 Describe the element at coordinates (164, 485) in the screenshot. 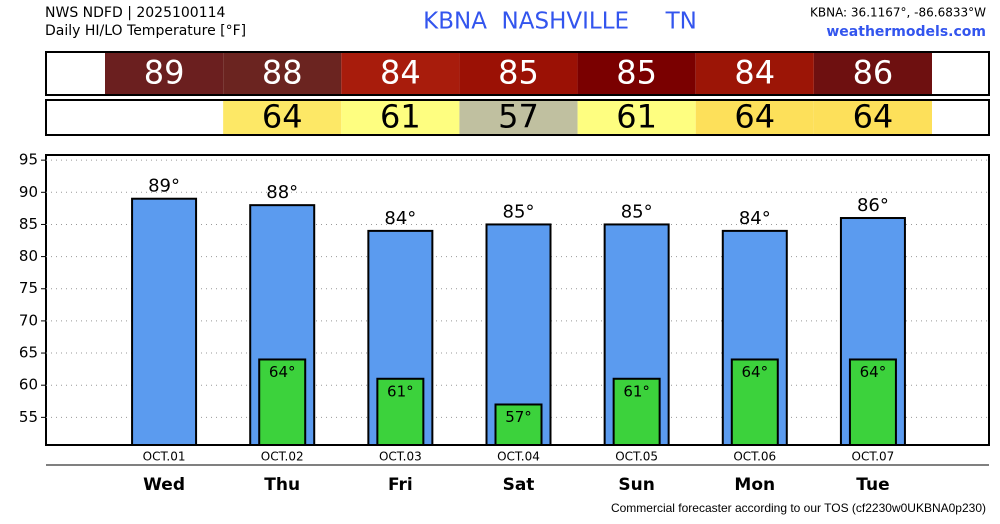

I see `day-label: Wed` at that location.